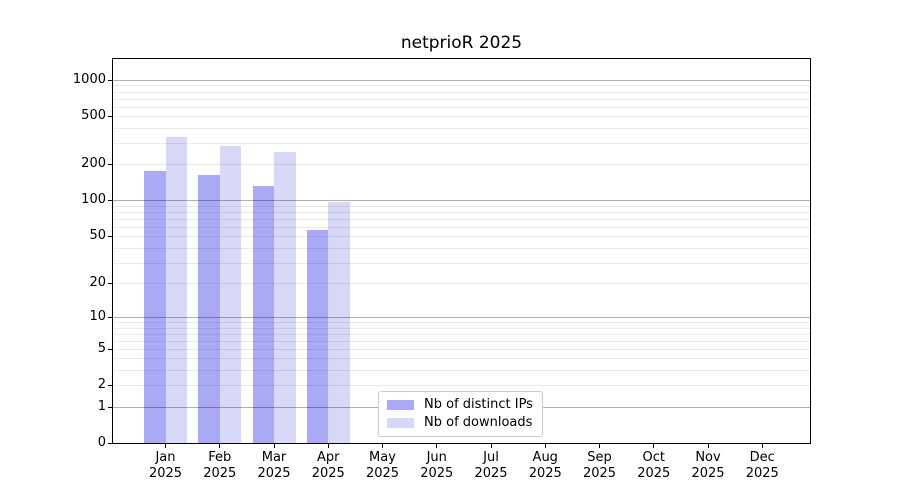 This screenshot has height=500, width=900. I want to click on y-tick-label-50: 50, so click(97, 236).